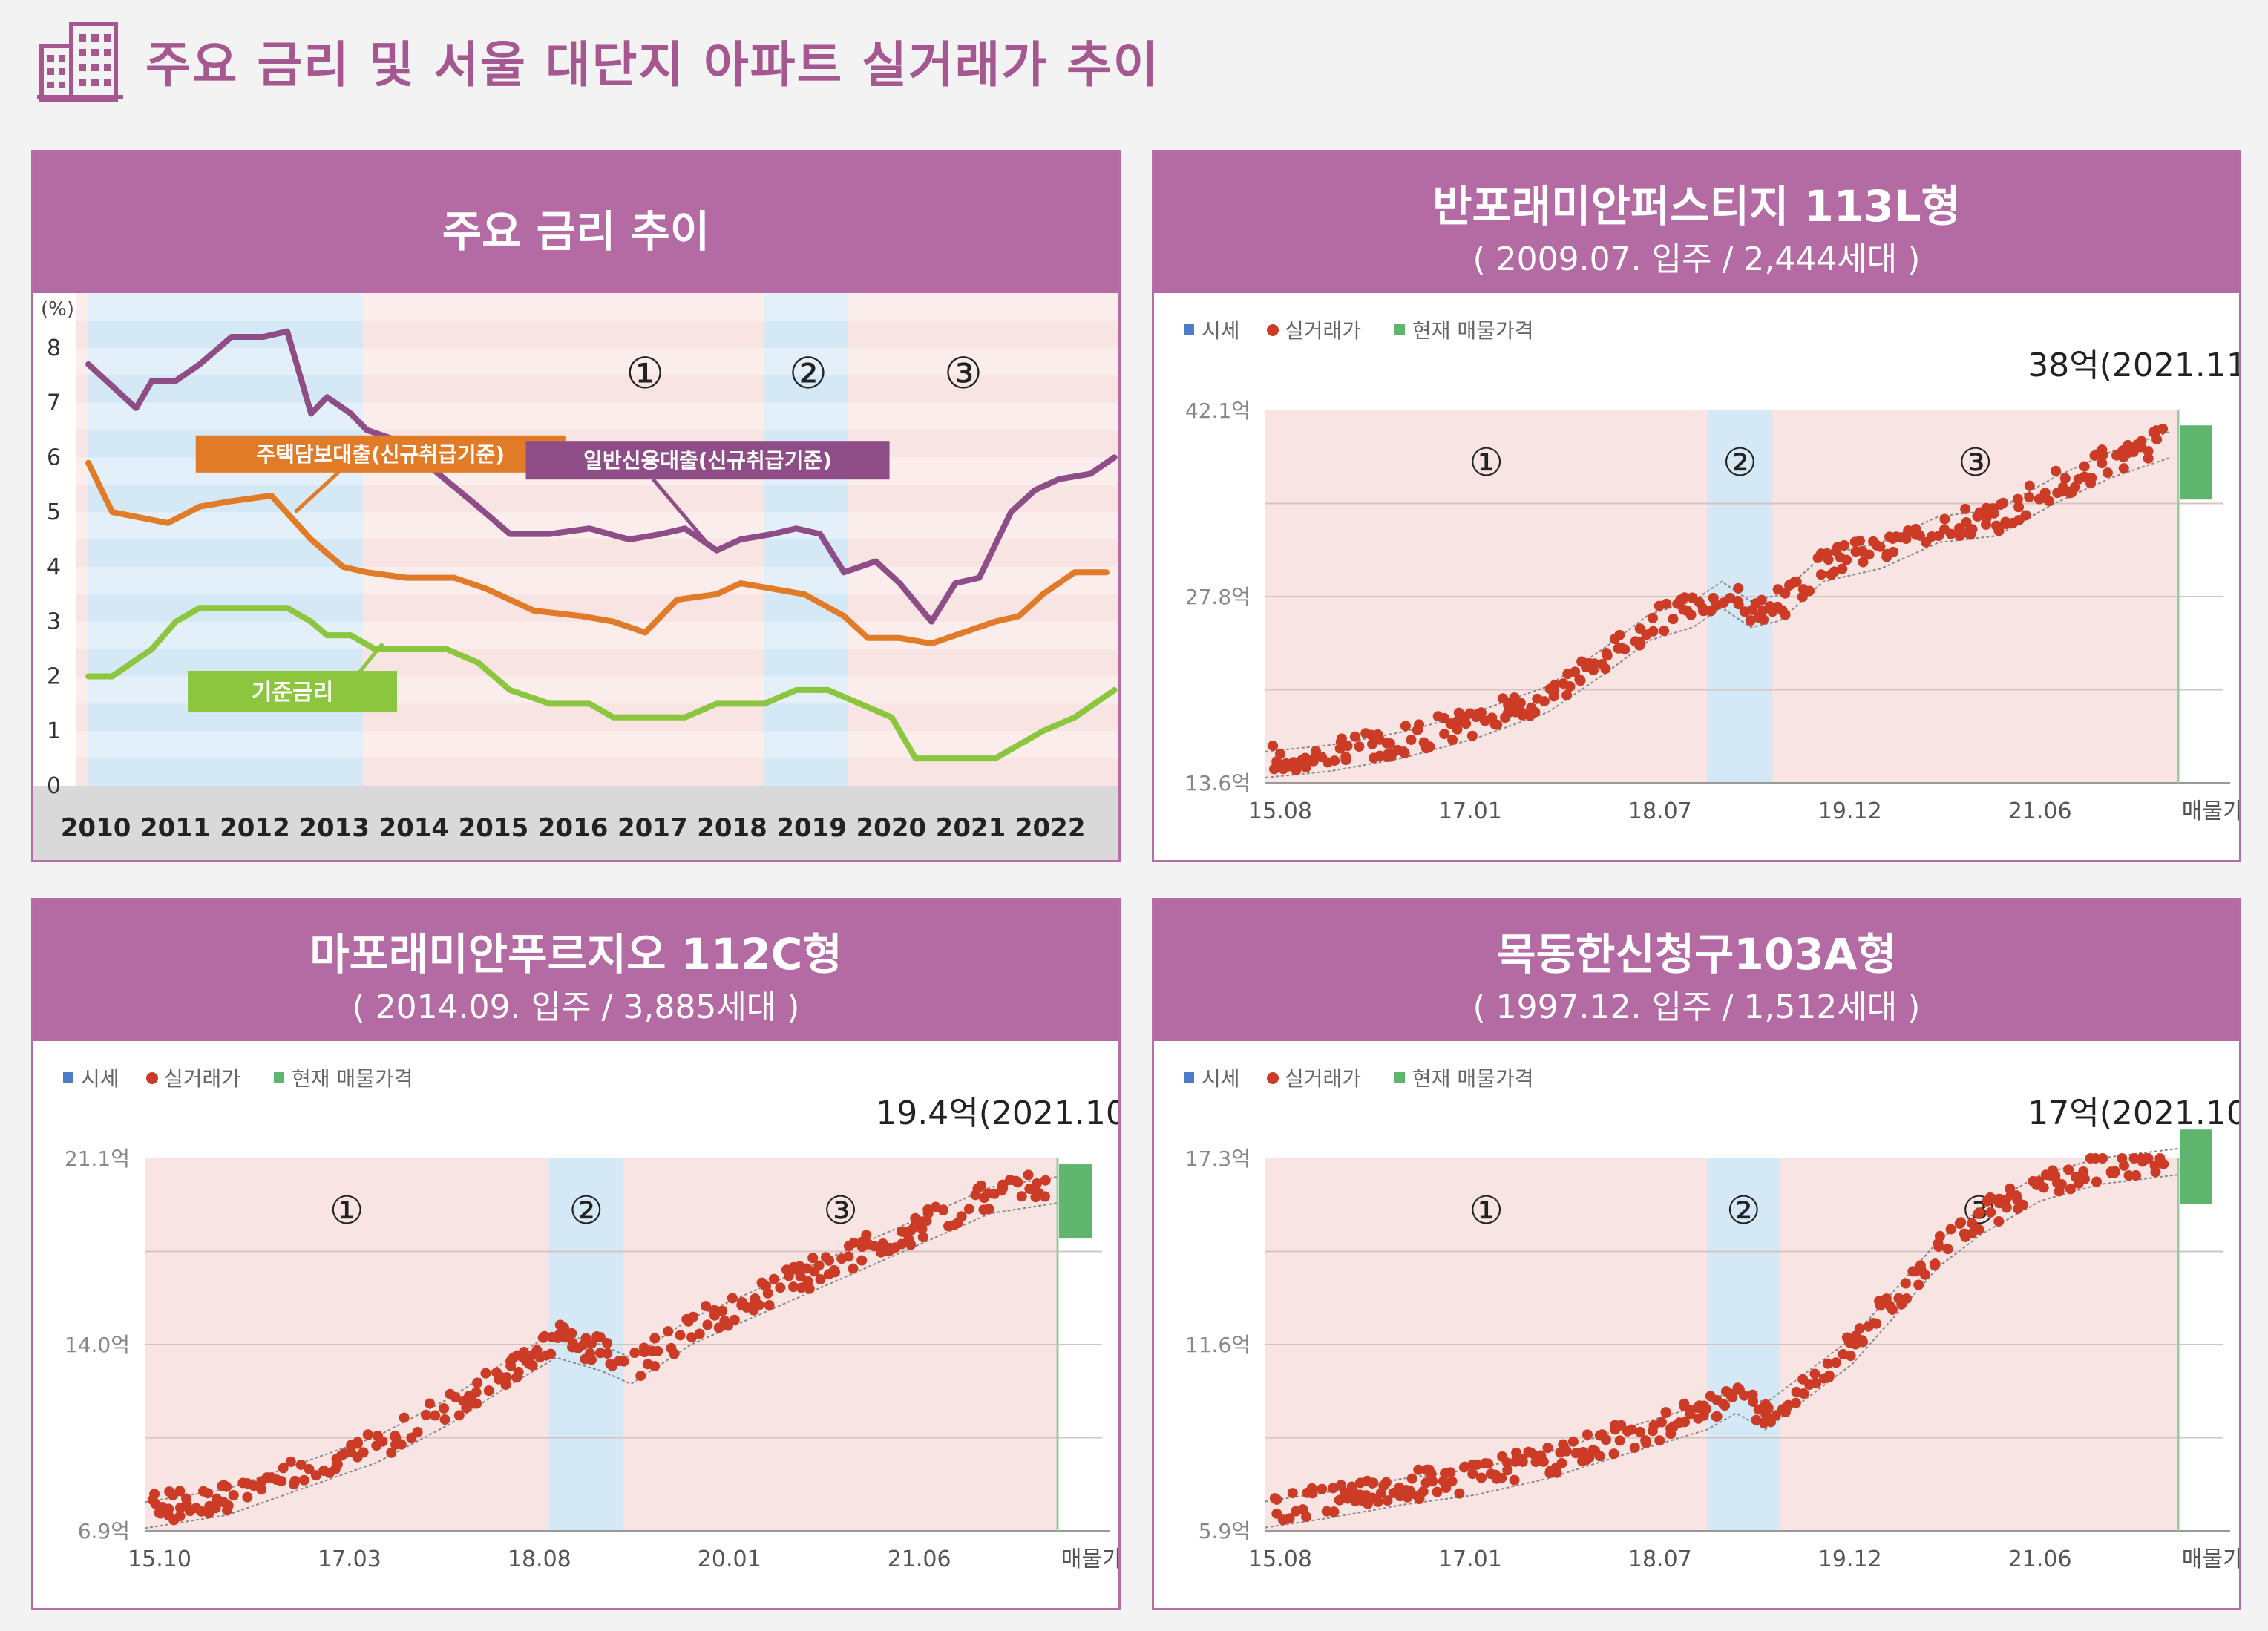 The width and height of the screenshot is (2268, 1631). What do you see at coordinates (54, 403) in the screenshot?
I see `y-tick-label: 7` at bounding box center [54, 403].